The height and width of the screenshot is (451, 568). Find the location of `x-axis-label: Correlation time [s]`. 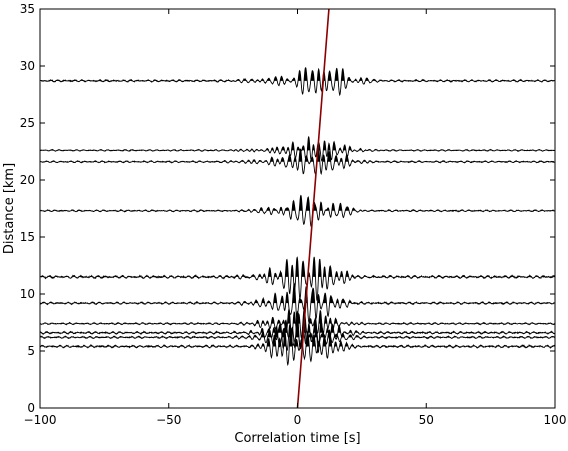

x-axis-label: Correlation time [s] is located at coordinates (297, 438).